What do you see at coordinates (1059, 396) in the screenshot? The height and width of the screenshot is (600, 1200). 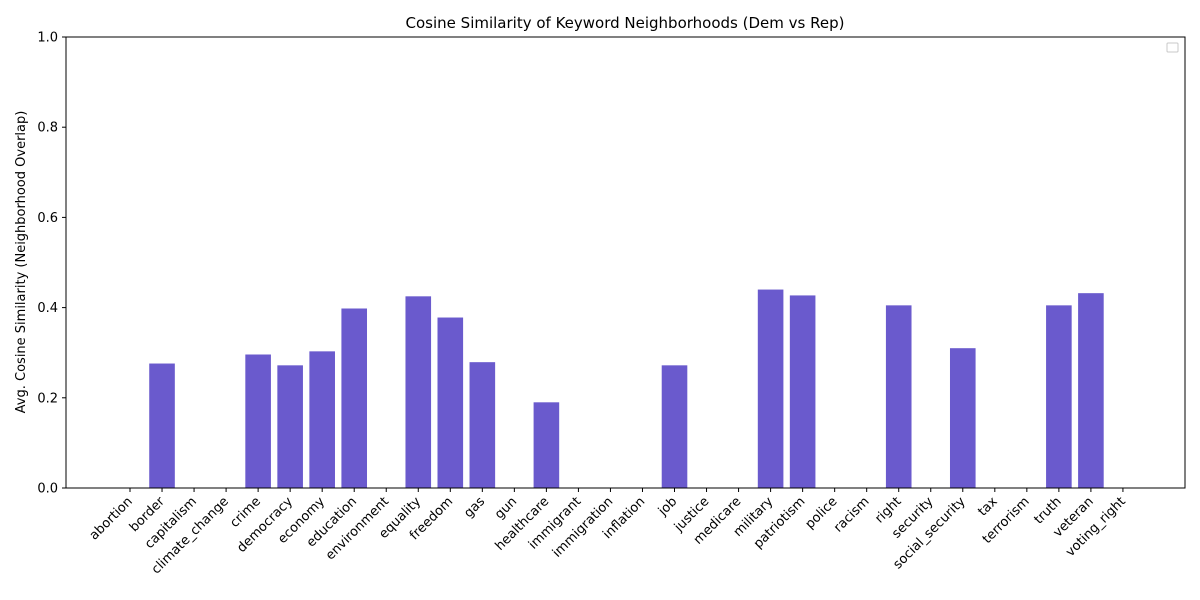 I see `bar-truth` at bounding box center [1059, 396].